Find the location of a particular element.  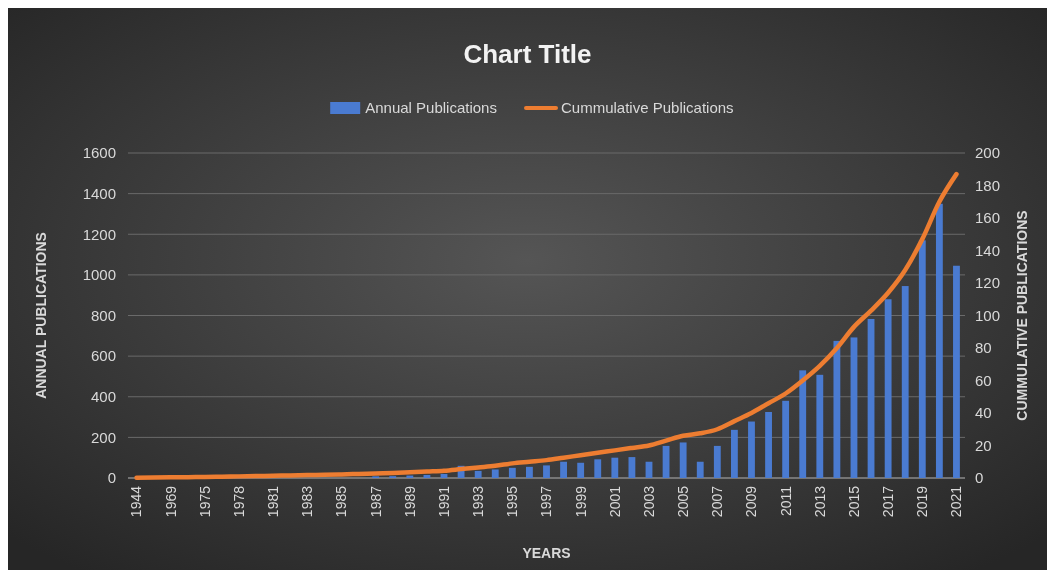

x-tick-label: 1997 is located at coordinates (546, 501).